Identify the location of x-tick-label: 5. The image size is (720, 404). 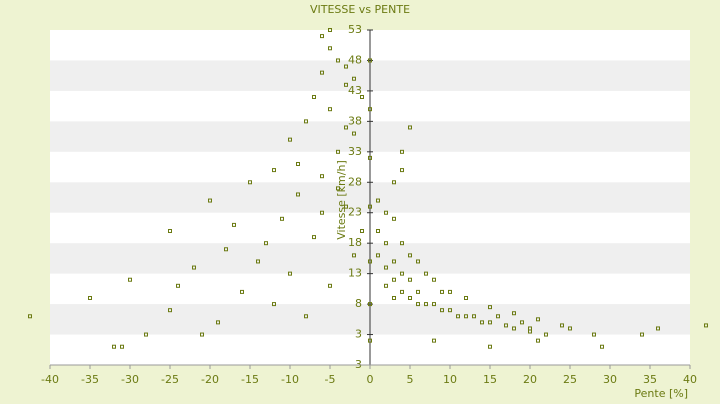
(410, 379).